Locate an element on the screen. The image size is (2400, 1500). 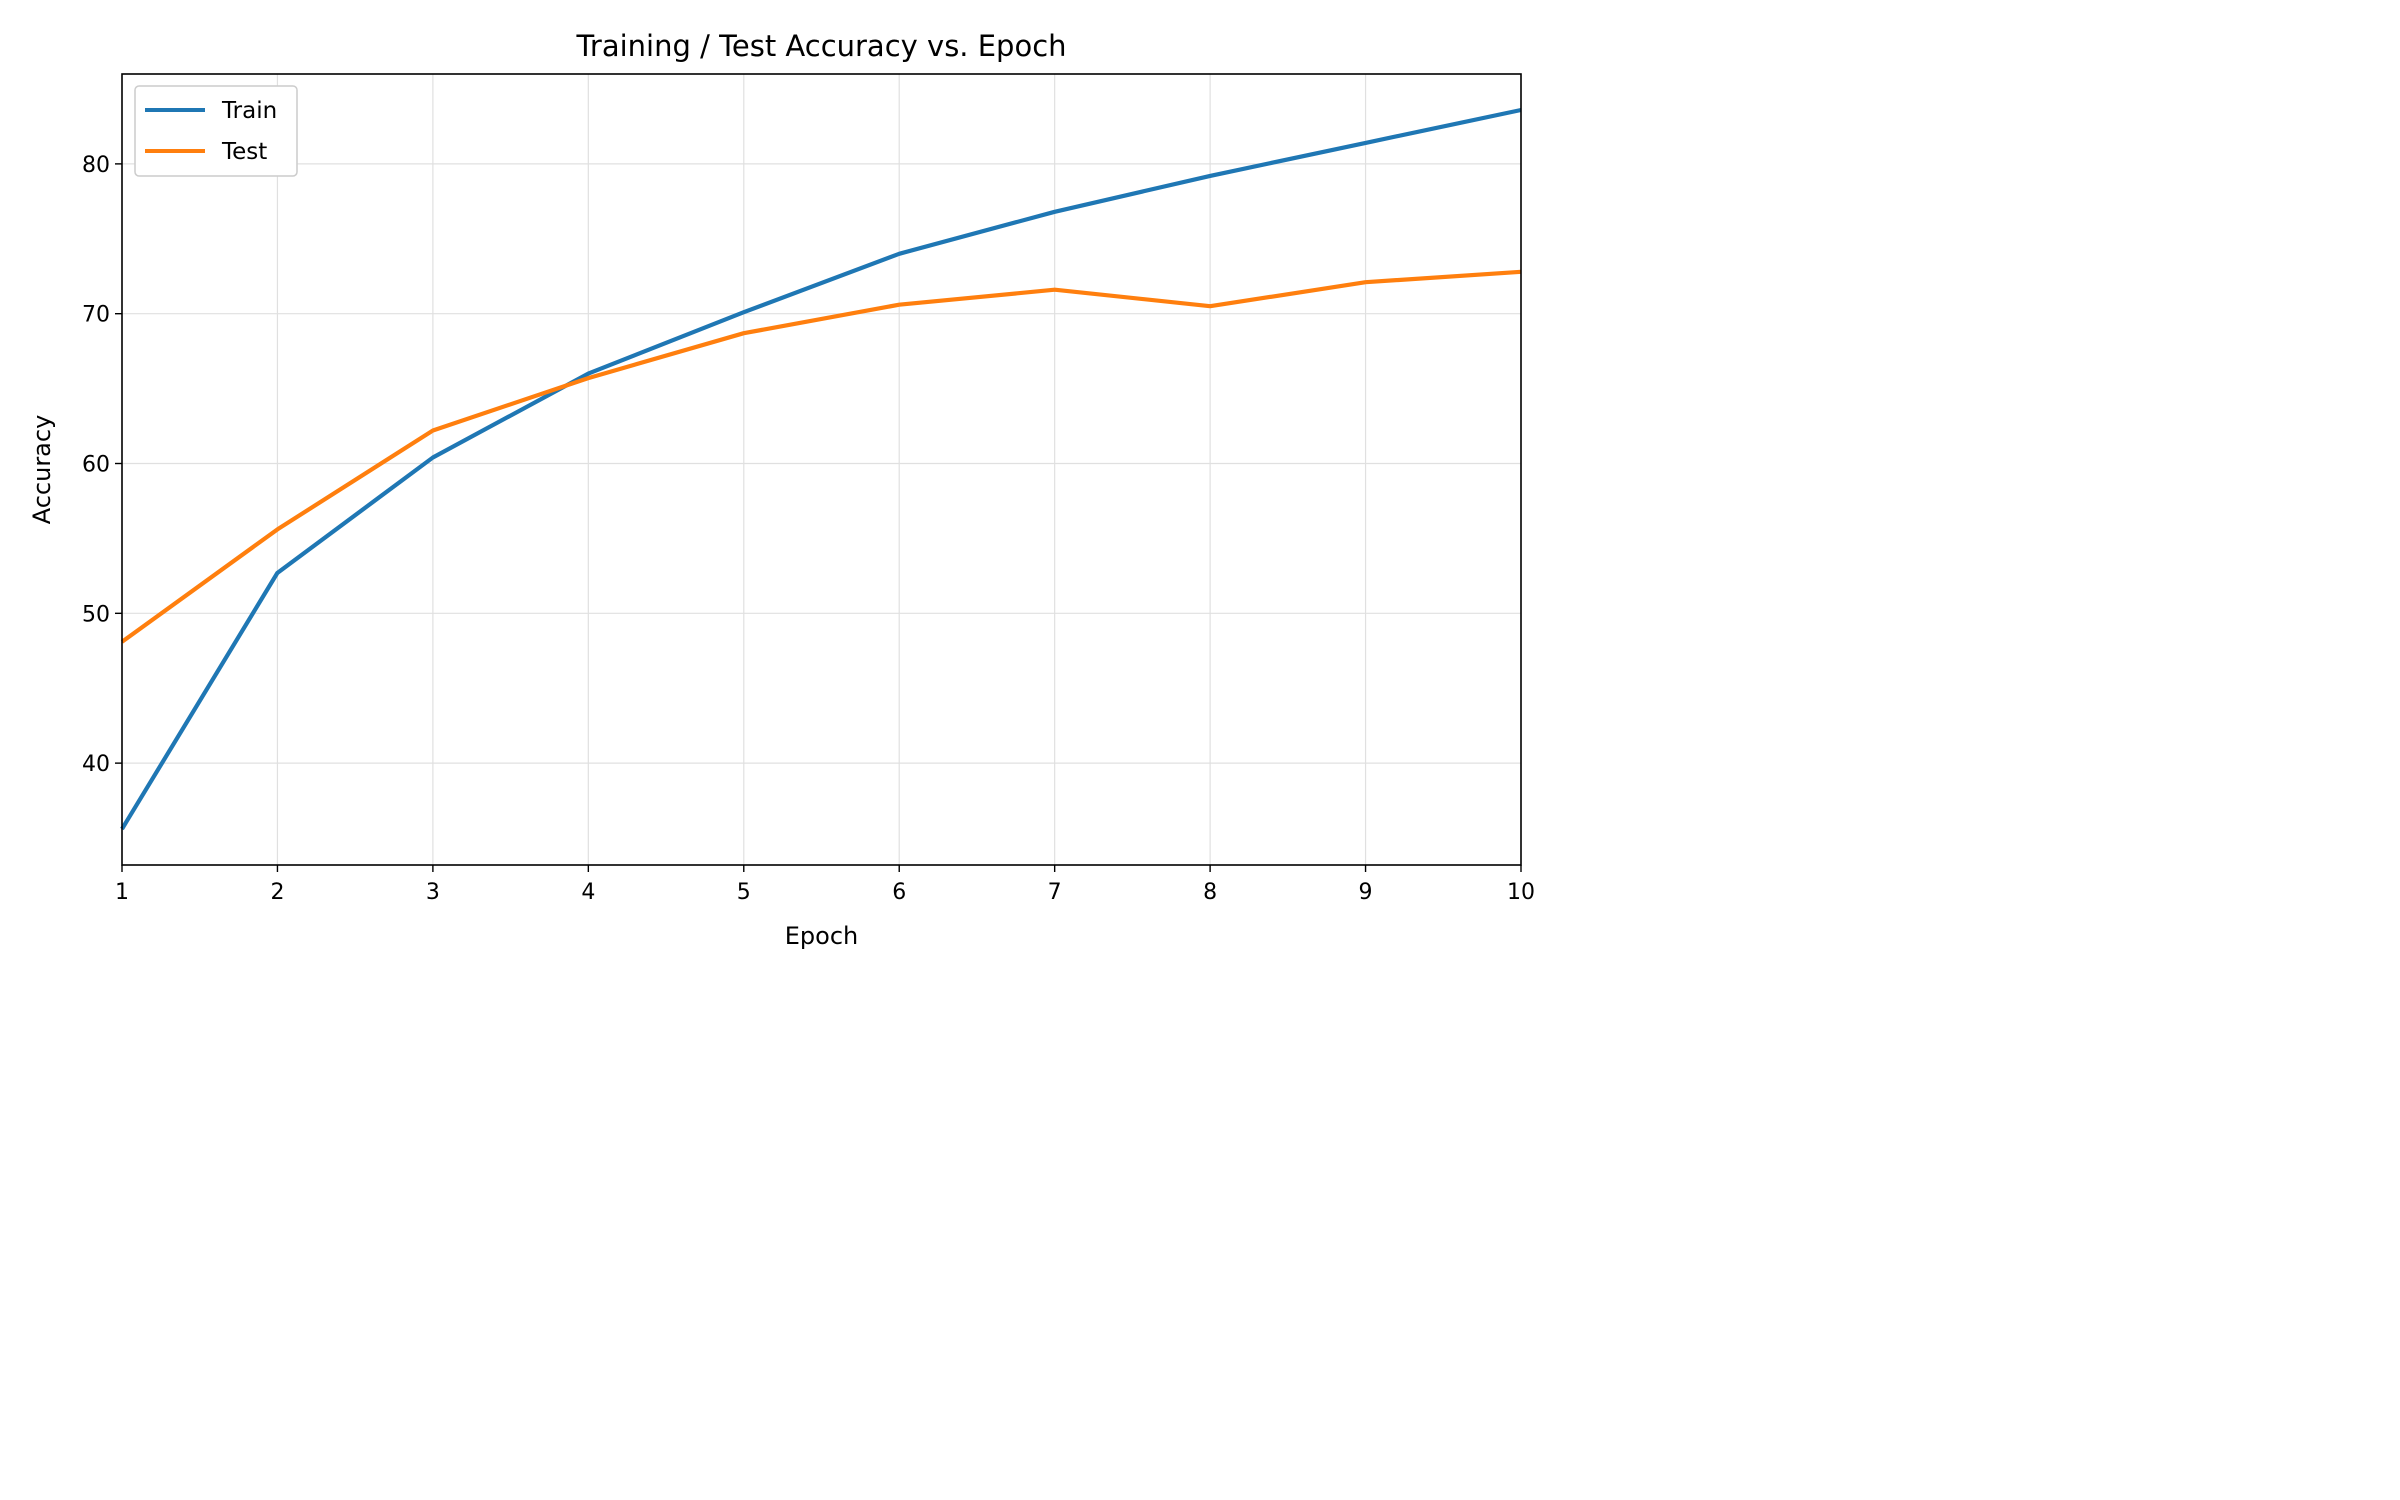
chart-title: Training / Test Accuracy vs. Epoch is located at coordinates (820, 46).